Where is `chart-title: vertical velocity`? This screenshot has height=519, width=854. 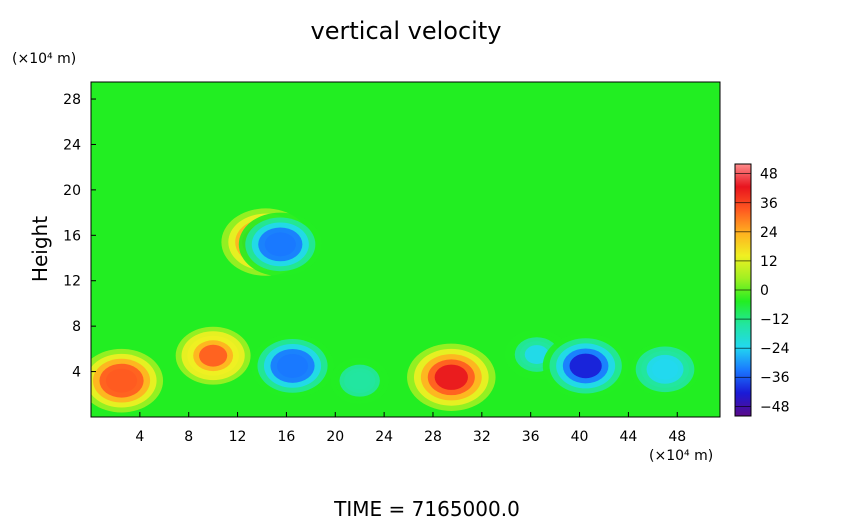 chart-title: vertical velocity is located at coordinates (406, 31).